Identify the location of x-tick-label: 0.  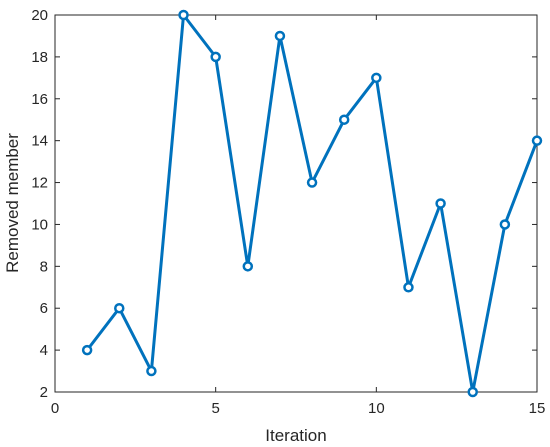
(55, 408).